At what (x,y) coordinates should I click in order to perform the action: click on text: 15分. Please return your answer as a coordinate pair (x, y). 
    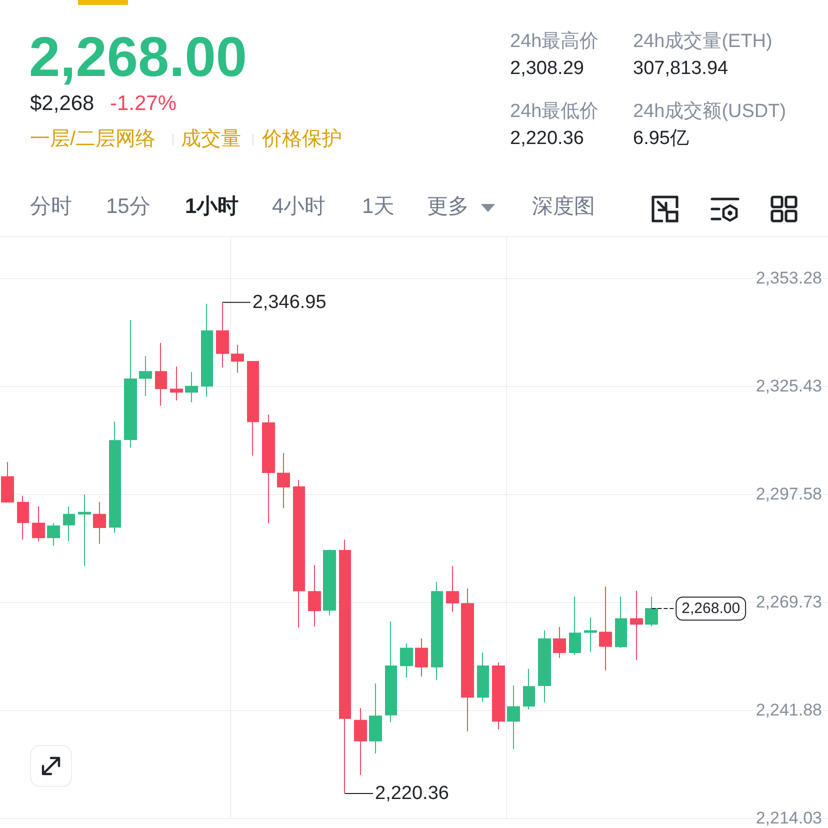
    Looking at the image, I should click on (128, 207).